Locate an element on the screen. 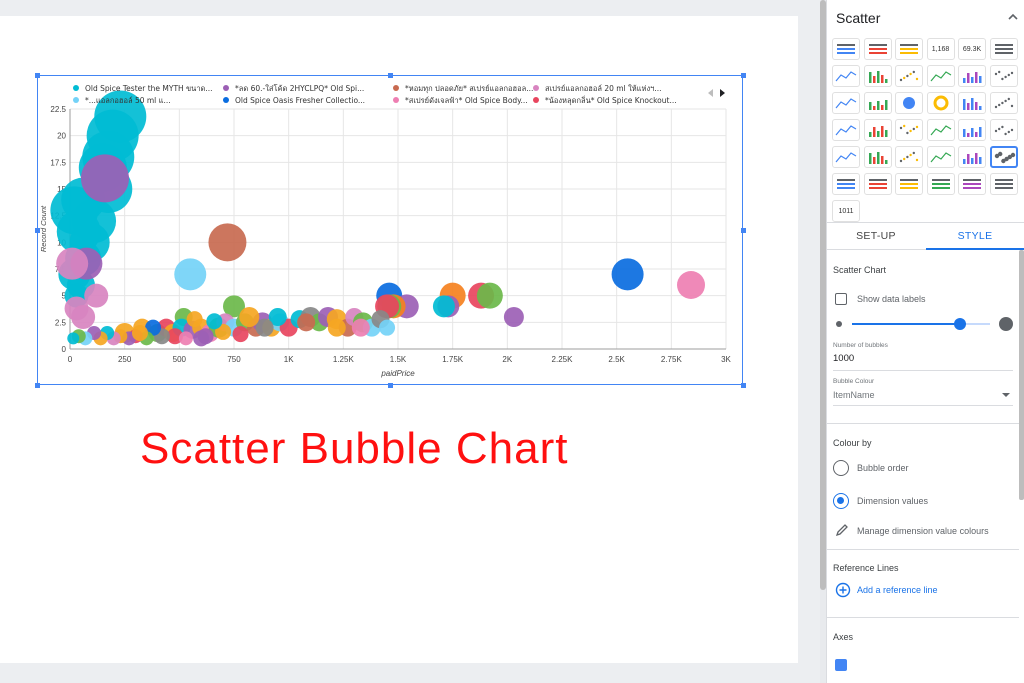 The image size is (1024, 683). pie-chart-icon is located at coordinates (909, 103).